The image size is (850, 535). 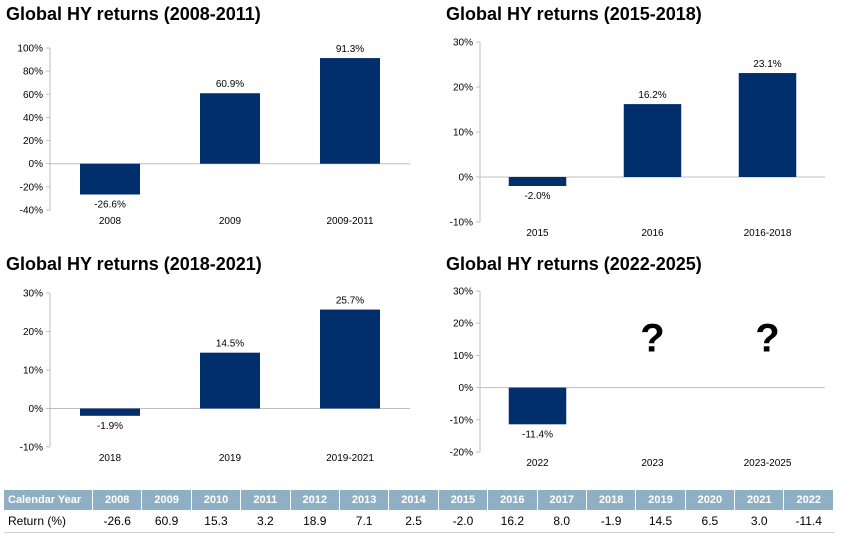 I want to click on y-tick-label: -40%, so click(x=31, y=211).